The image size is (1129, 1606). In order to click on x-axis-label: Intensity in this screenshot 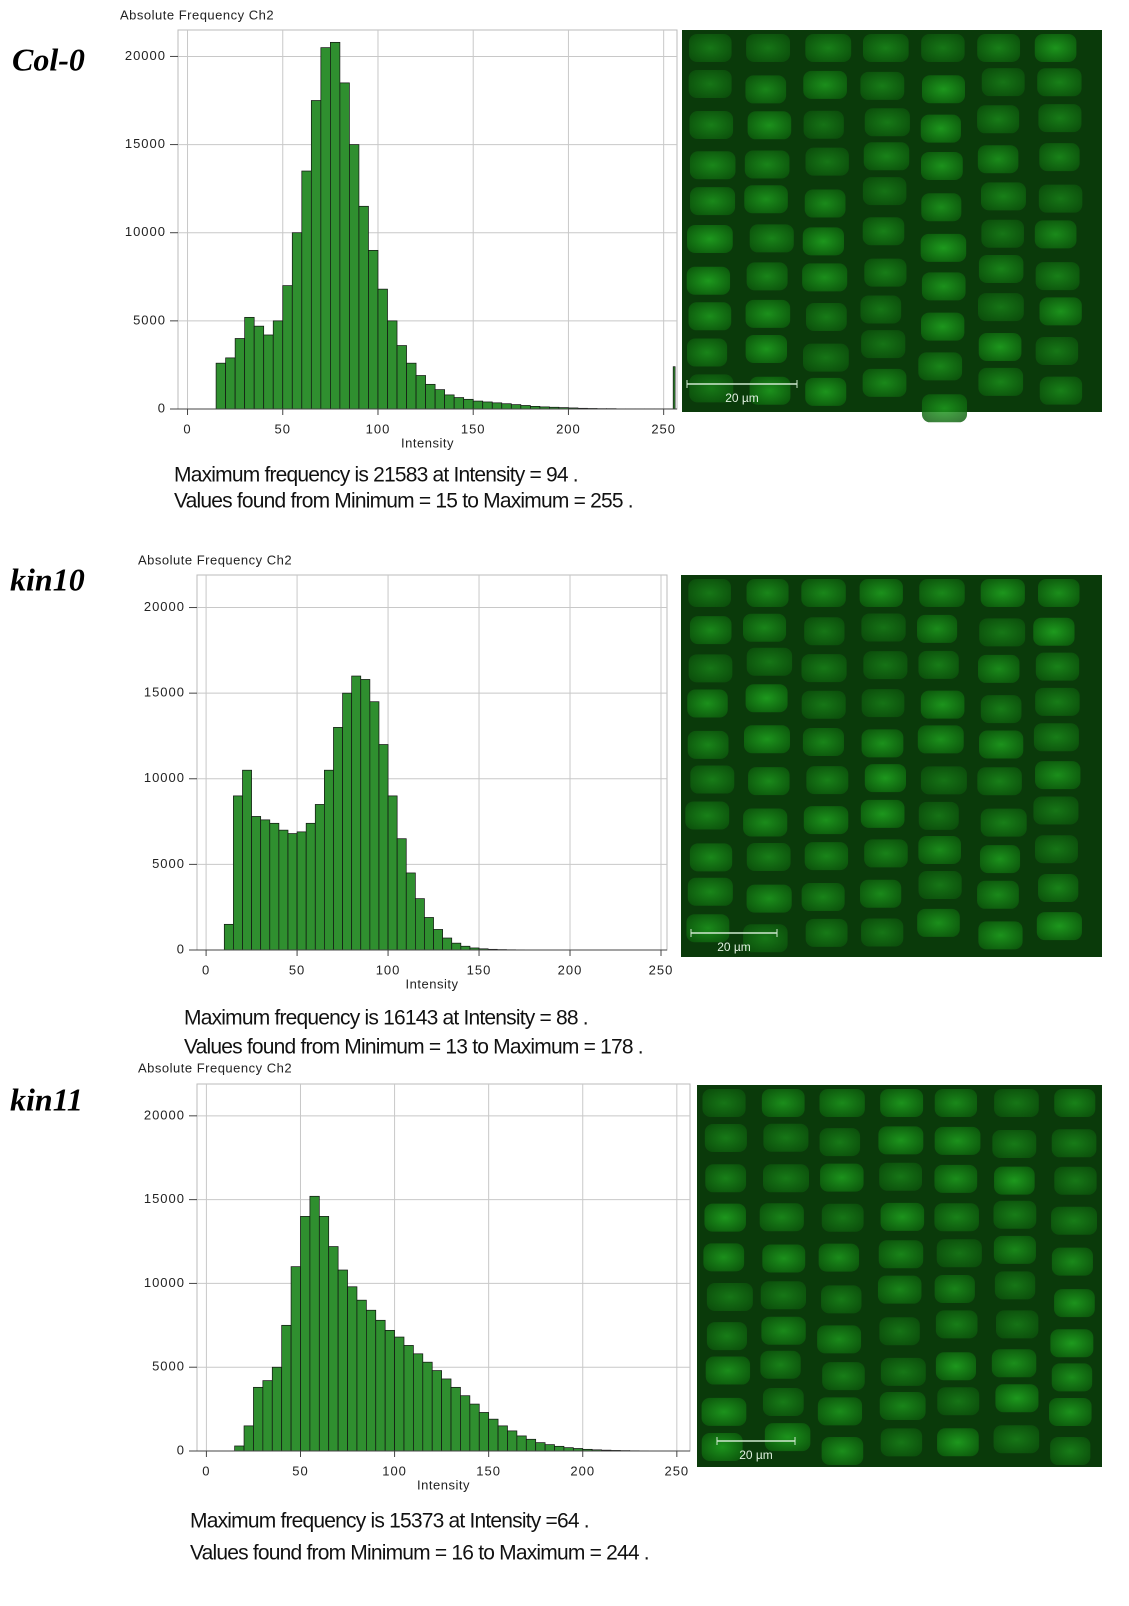, I will do `click(443, 1484)`.